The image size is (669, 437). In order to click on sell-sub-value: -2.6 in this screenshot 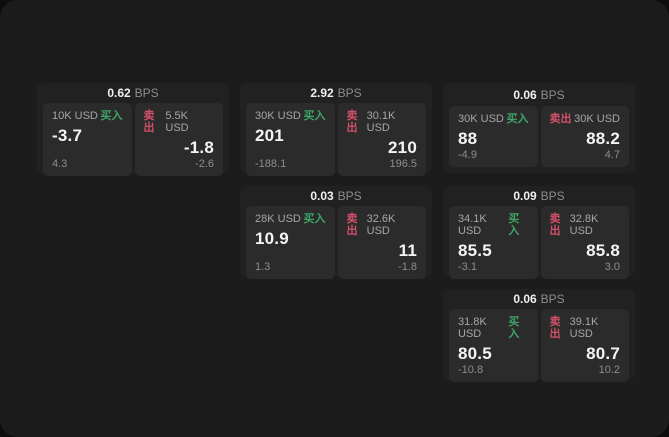, I will do `click(204, 164)`.